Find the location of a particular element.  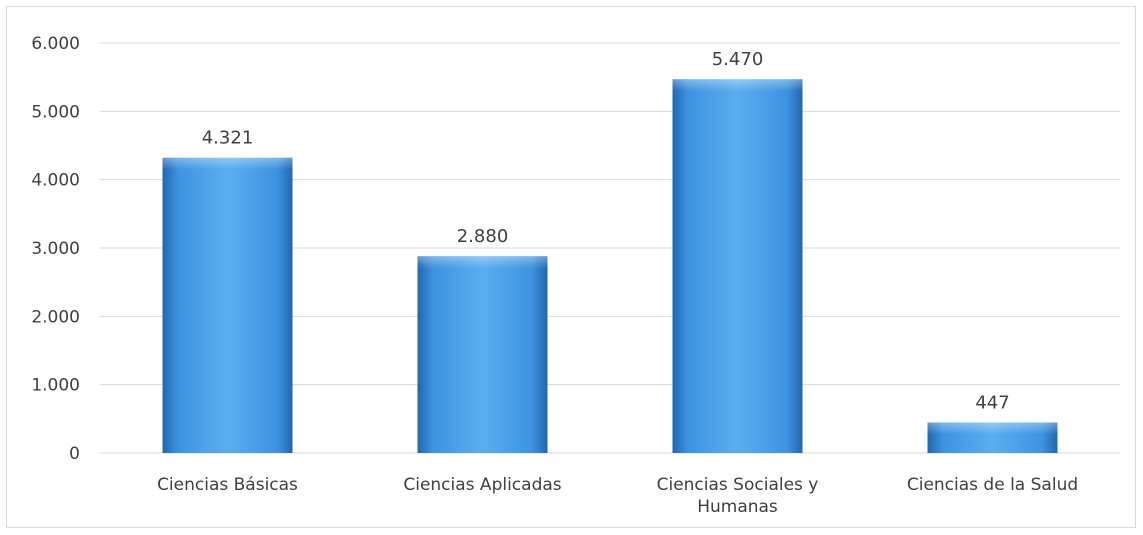

x-category-label-line: Humanas is located at coordinates (737, 507).